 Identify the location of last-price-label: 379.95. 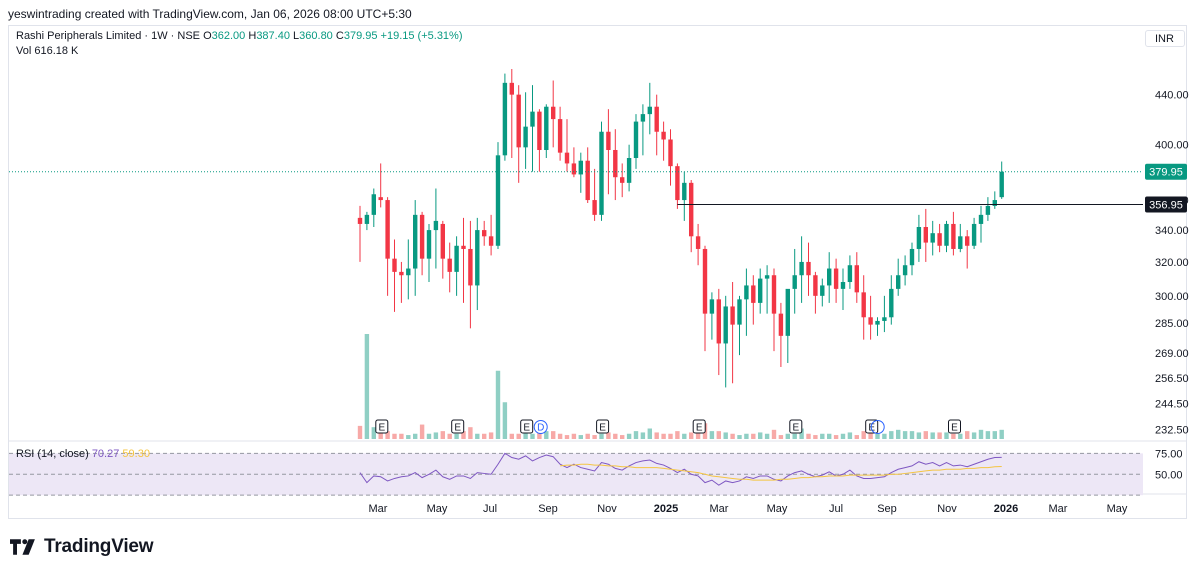
(1166, 173).